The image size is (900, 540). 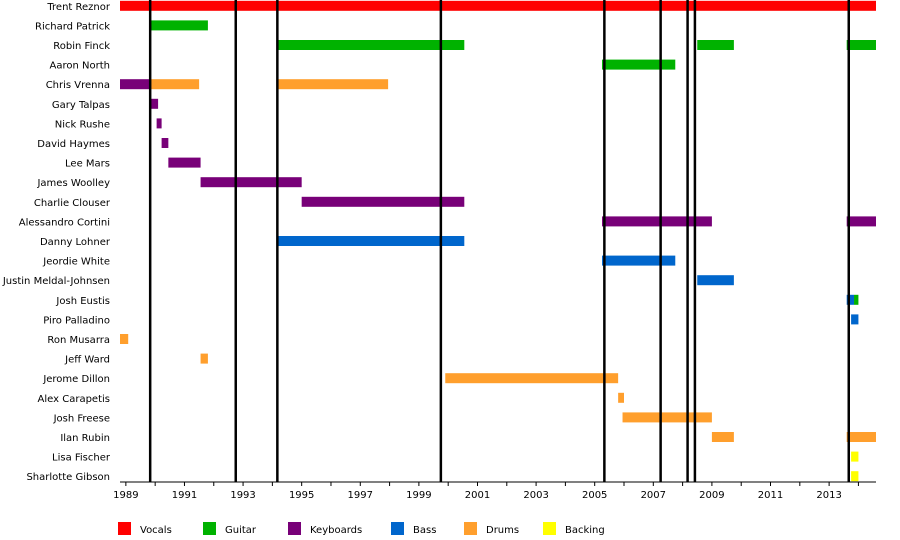 What do you see at coordinates (87, 164) in the screenshot?
I see `member-label-lee-mars: Lee Mars` at bounding box center [87, 164].